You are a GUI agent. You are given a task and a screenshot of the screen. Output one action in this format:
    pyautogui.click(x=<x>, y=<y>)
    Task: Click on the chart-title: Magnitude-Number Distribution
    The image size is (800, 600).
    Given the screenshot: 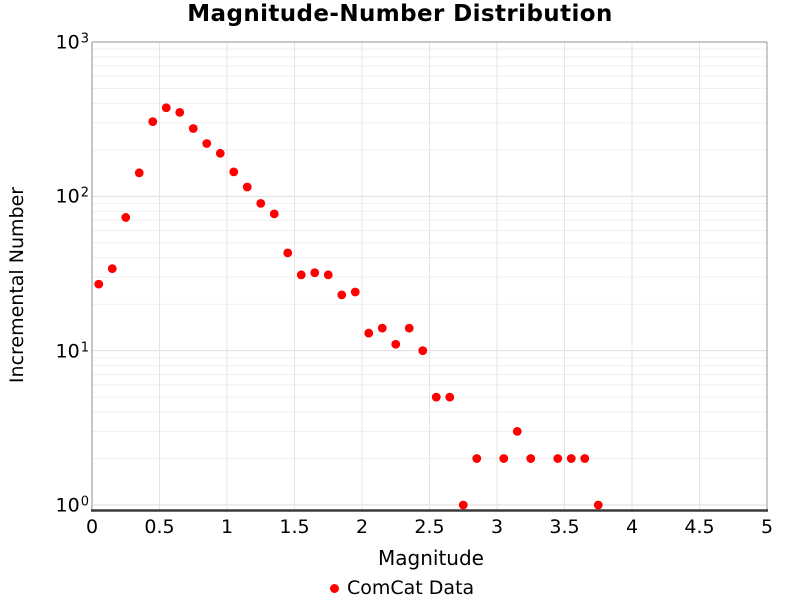 What is the action you would take?
    pyautogui.click(x=400, y=14)
    